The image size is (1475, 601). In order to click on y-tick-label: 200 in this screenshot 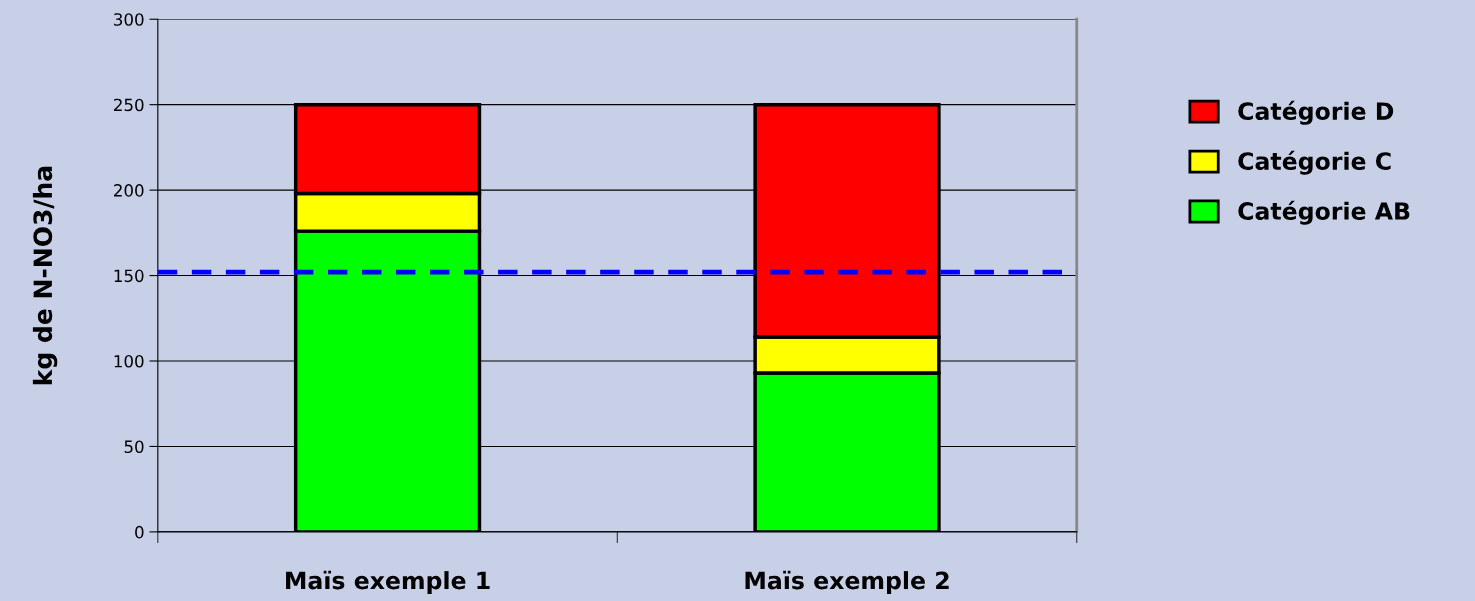, I will do `click(129, 190)`.